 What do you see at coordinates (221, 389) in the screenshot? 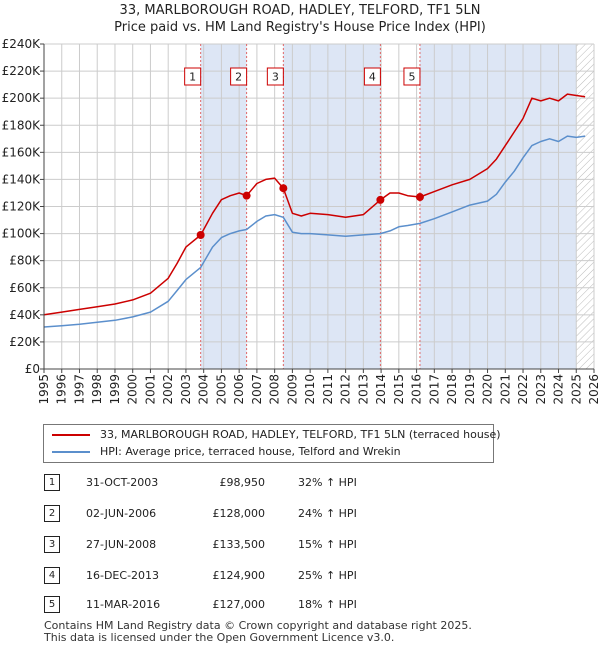
I see `x-tick-label: 2005` at bounding box center [221, 389].